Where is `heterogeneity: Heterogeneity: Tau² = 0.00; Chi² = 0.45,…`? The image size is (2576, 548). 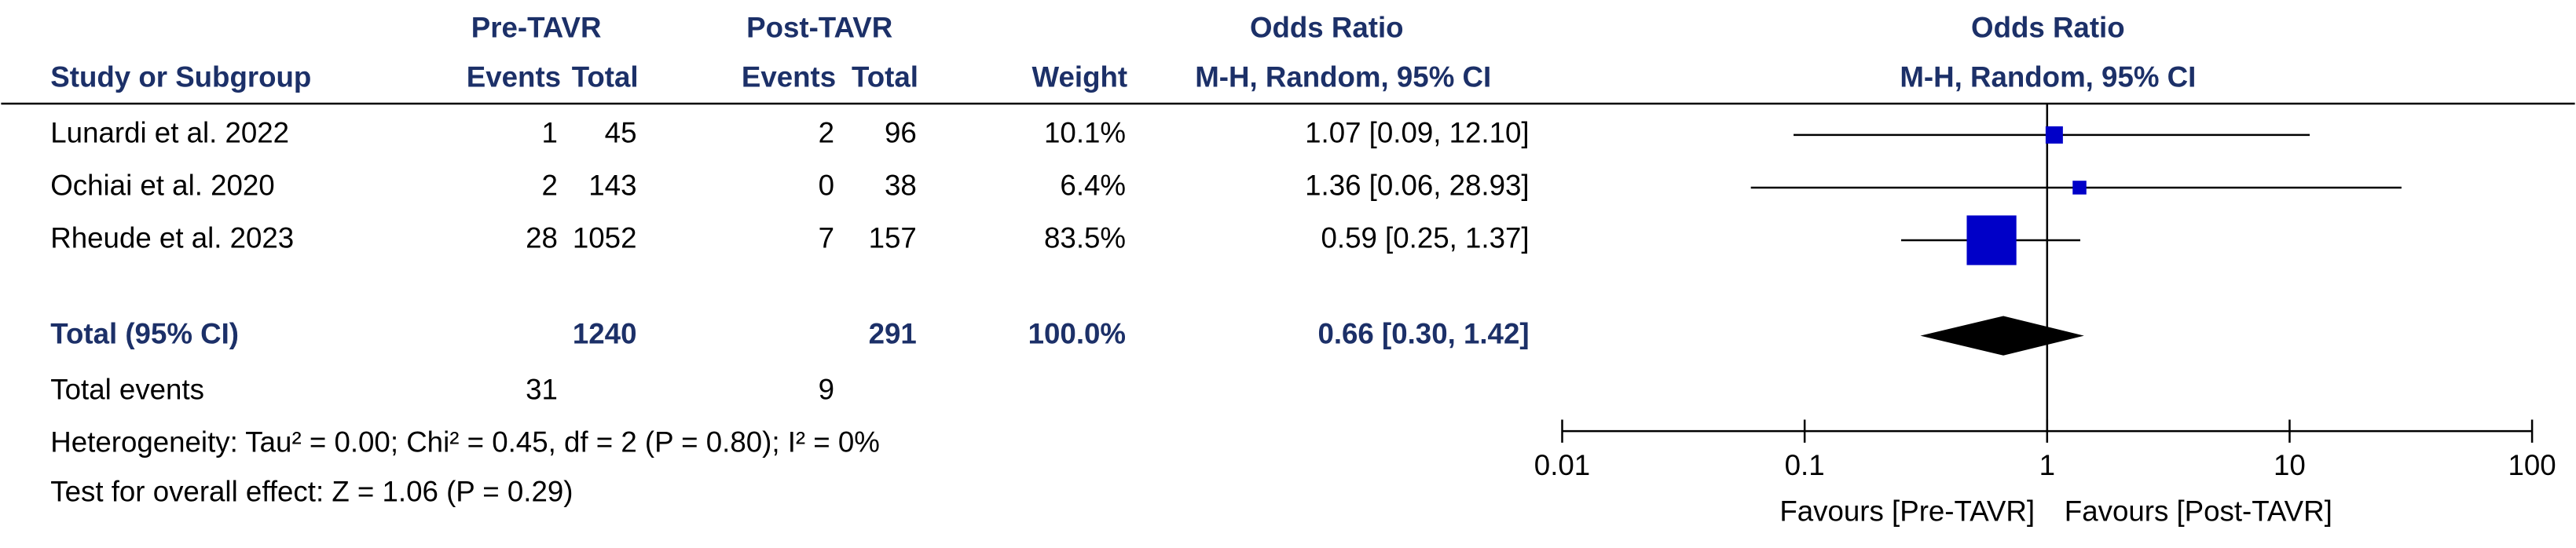
heterogeneity: Heterogeneity: Tau² = 0.00; Chi² = 0.45,… is located at coordinates (465, 442).